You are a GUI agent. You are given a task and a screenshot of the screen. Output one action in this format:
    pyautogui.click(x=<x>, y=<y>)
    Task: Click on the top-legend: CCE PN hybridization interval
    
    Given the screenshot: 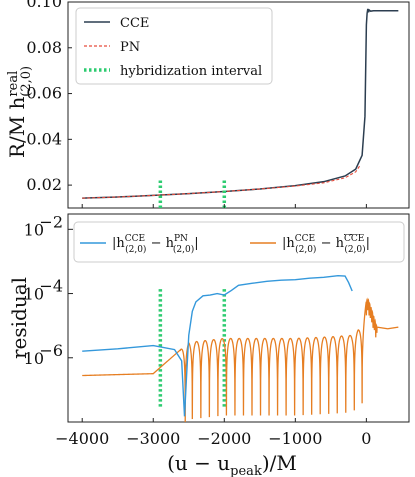 What is the action you would take?
    pyautogui.click(x=174, y=46)
    